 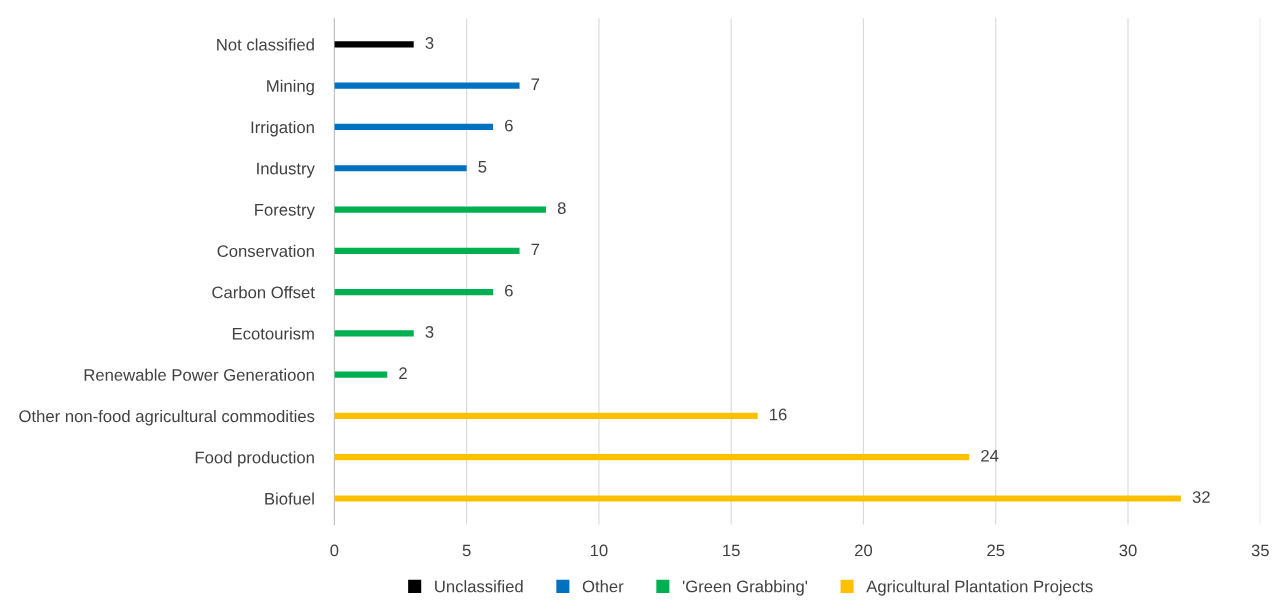 What do you see at coordinates (778, 414) in the screenshot?
I see `data-label: 16` at bounding box center [778, 414].